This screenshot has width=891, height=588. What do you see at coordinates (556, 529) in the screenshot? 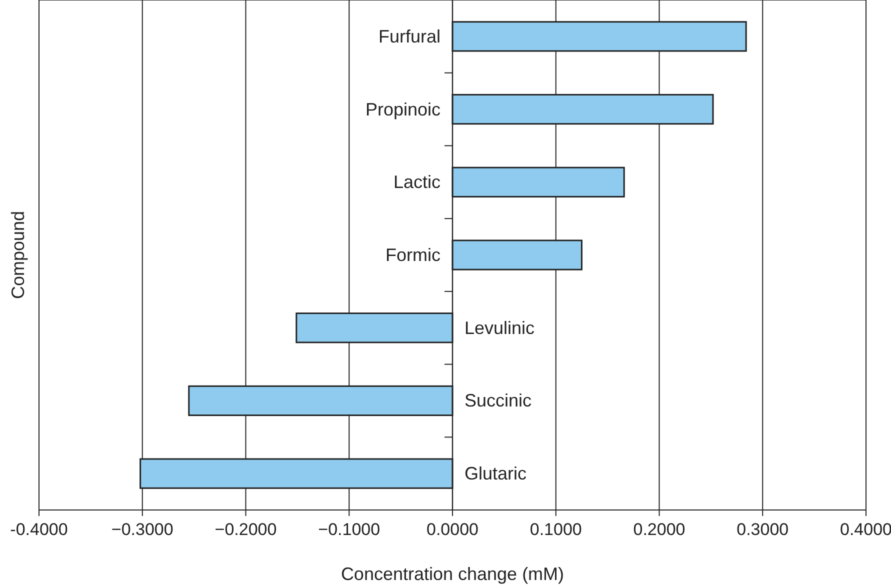
I see `x-tick-label: 0.1000` at bounding box center [556, 529].